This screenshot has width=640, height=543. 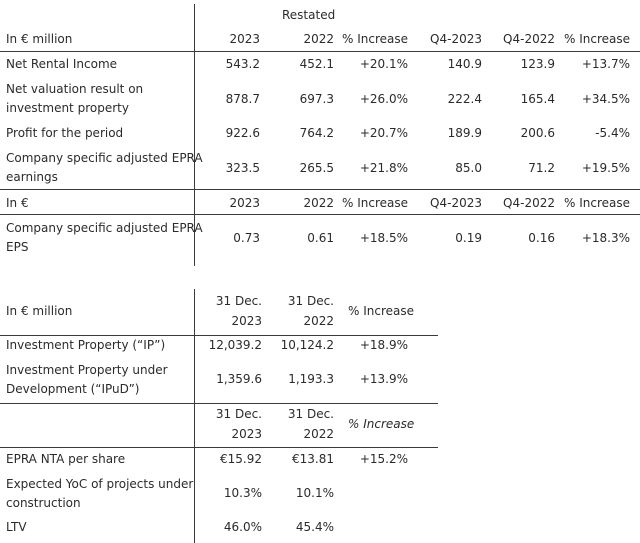 I want to click on cell-2023: 878.7, so click(x=242, y=99).